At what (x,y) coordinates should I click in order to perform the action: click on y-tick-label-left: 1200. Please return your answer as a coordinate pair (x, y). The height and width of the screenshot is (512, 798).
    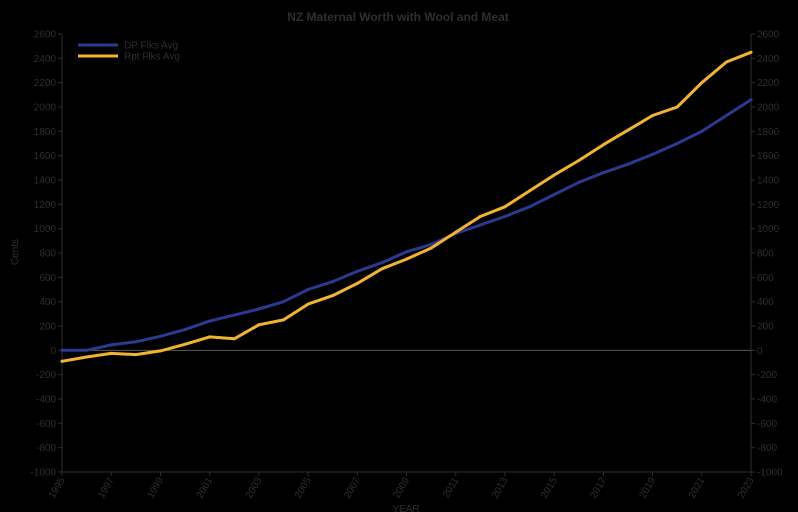
    Looking at the image, I should click on (45, 205).